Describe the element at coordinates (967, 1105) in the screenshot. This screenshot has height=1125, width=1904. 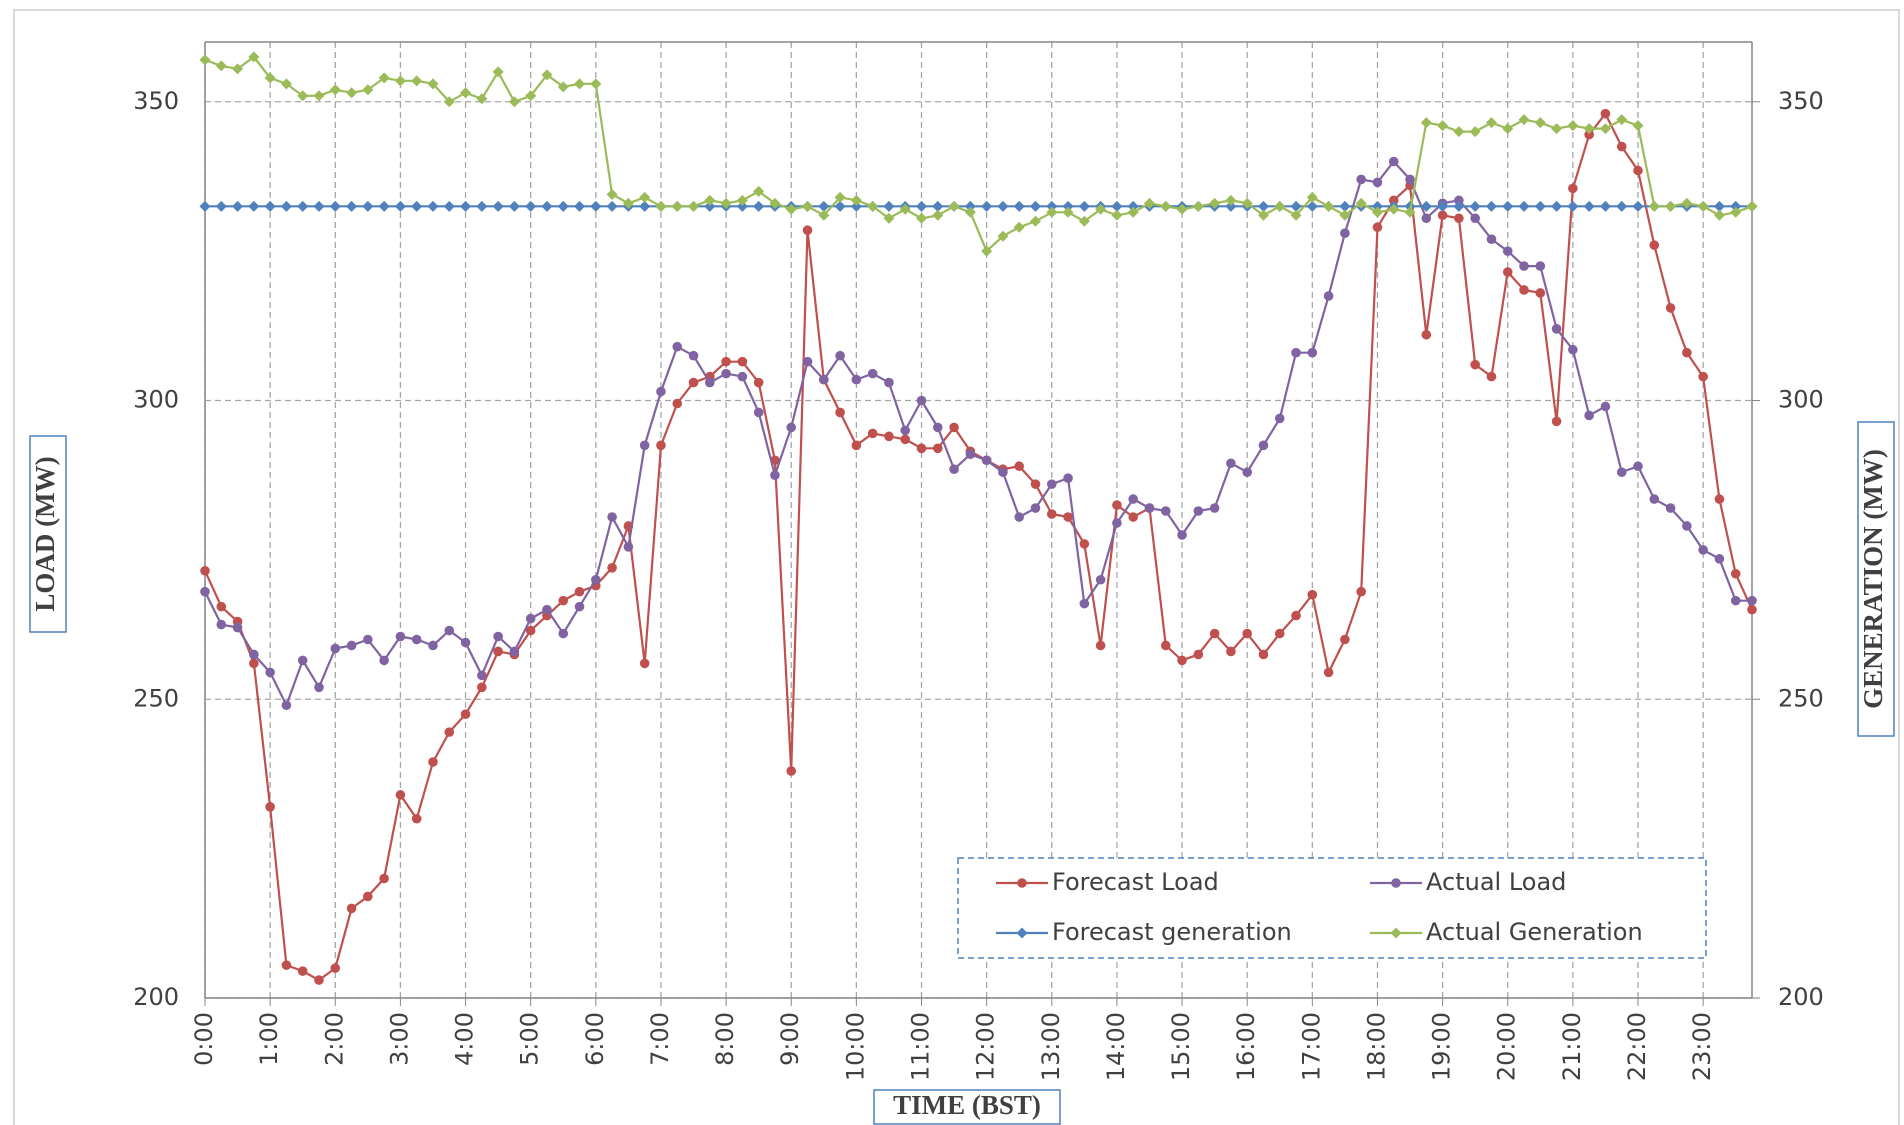
I see `x-axis-title-text: TIME (BST)` at that location.